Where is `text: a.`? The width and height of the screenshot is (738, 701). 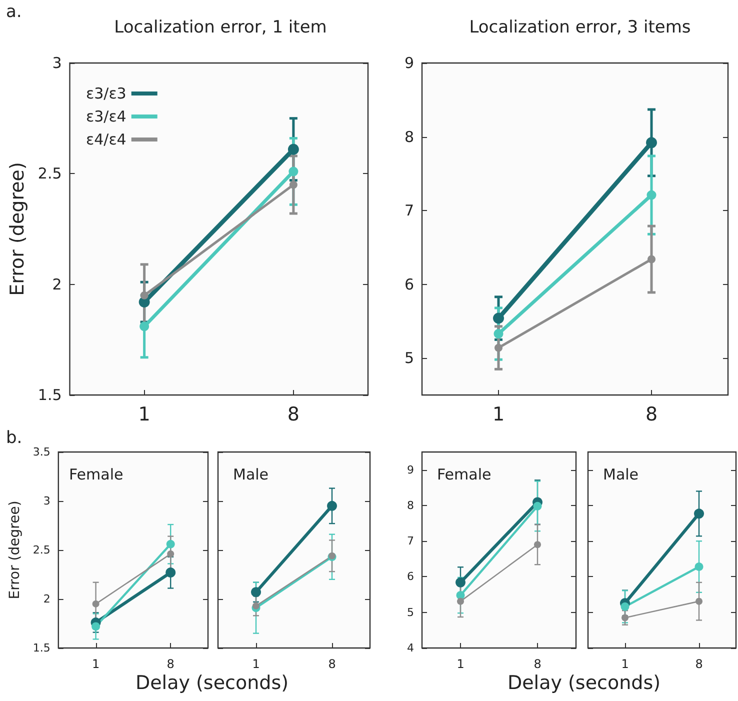 text: a. is located at coordinates (14, 12).